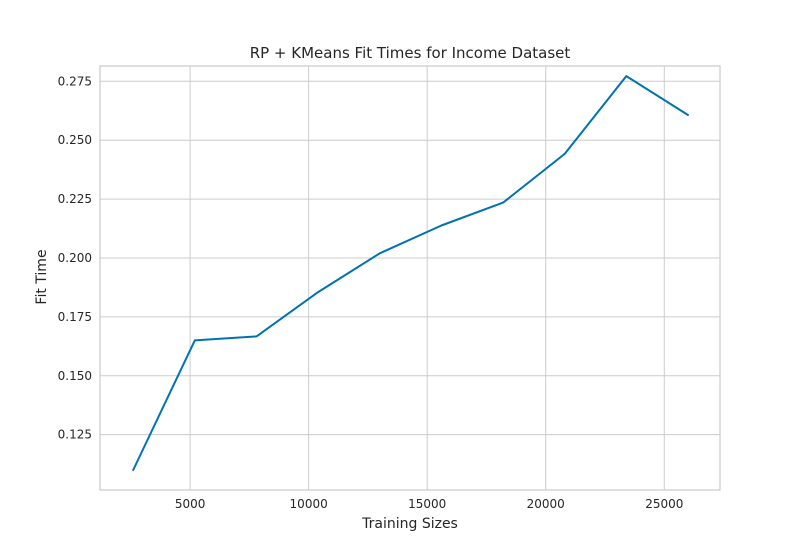 The height and width of the screenshot is (550, 800). What do you see at coordinates (75, 376) in the screenshot?
I see `y-tick-label: 0.150` at bounding box center [75, 376].